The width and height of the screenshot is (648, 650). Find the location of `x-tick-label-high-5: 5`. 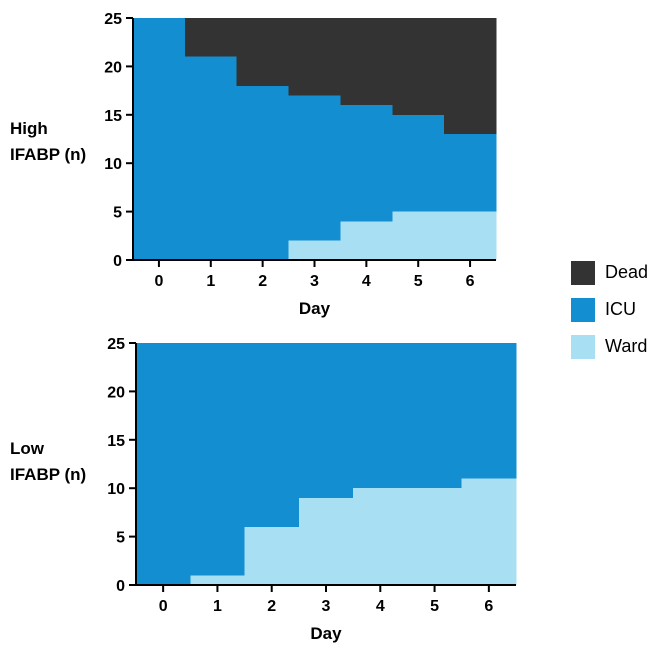

x-tick-label-high-5: 5 is located at coordinates (418, 281).